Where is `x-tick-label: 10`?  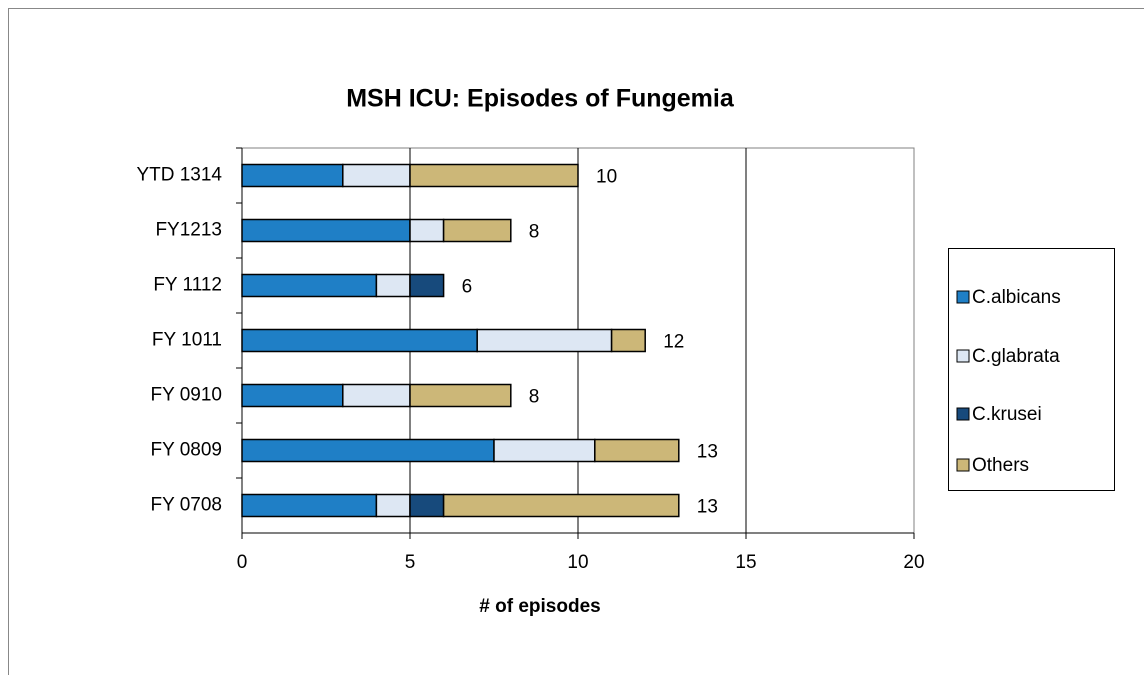
x-tick-label: 10 is located at coordinates (577, 562).